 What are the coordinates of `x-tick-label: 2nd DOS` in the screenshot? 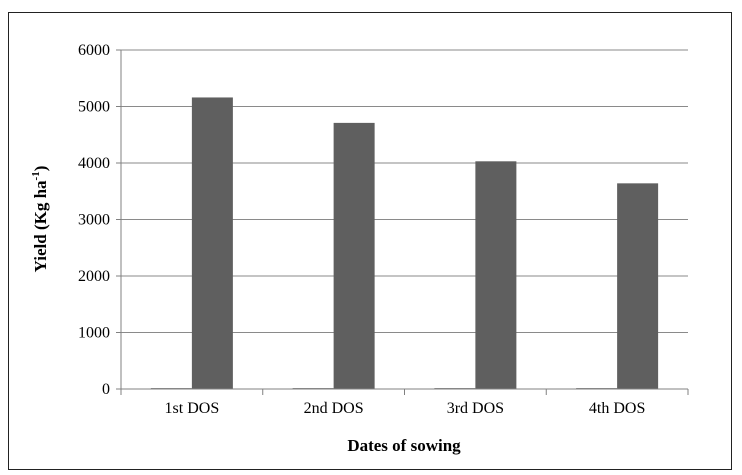 It's located at (334, 408).